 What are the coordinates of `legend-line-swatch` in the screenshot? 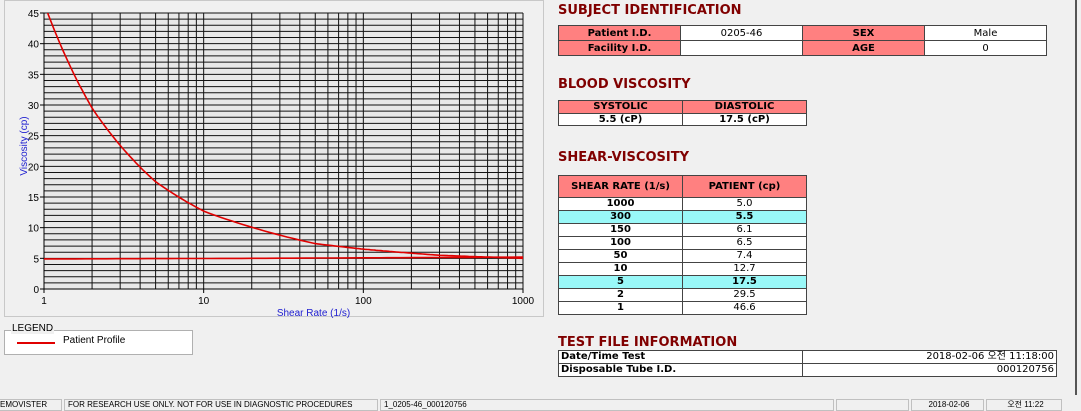 It's located at (36, 343).